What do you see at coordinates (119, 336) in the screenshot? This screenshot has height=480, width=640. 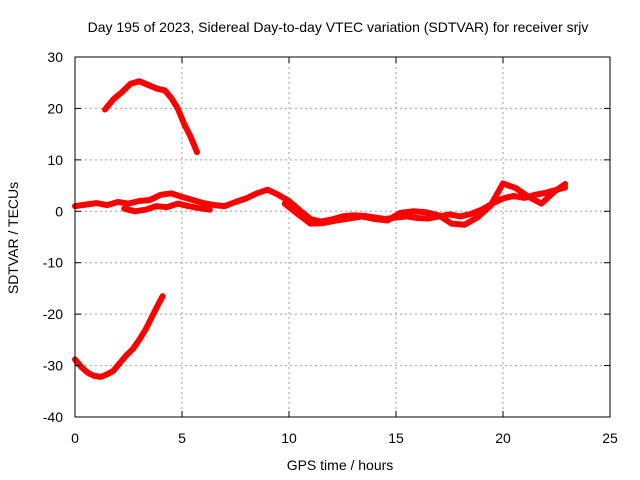 I see `series-lower-arc` at bounding box center [119, 336].